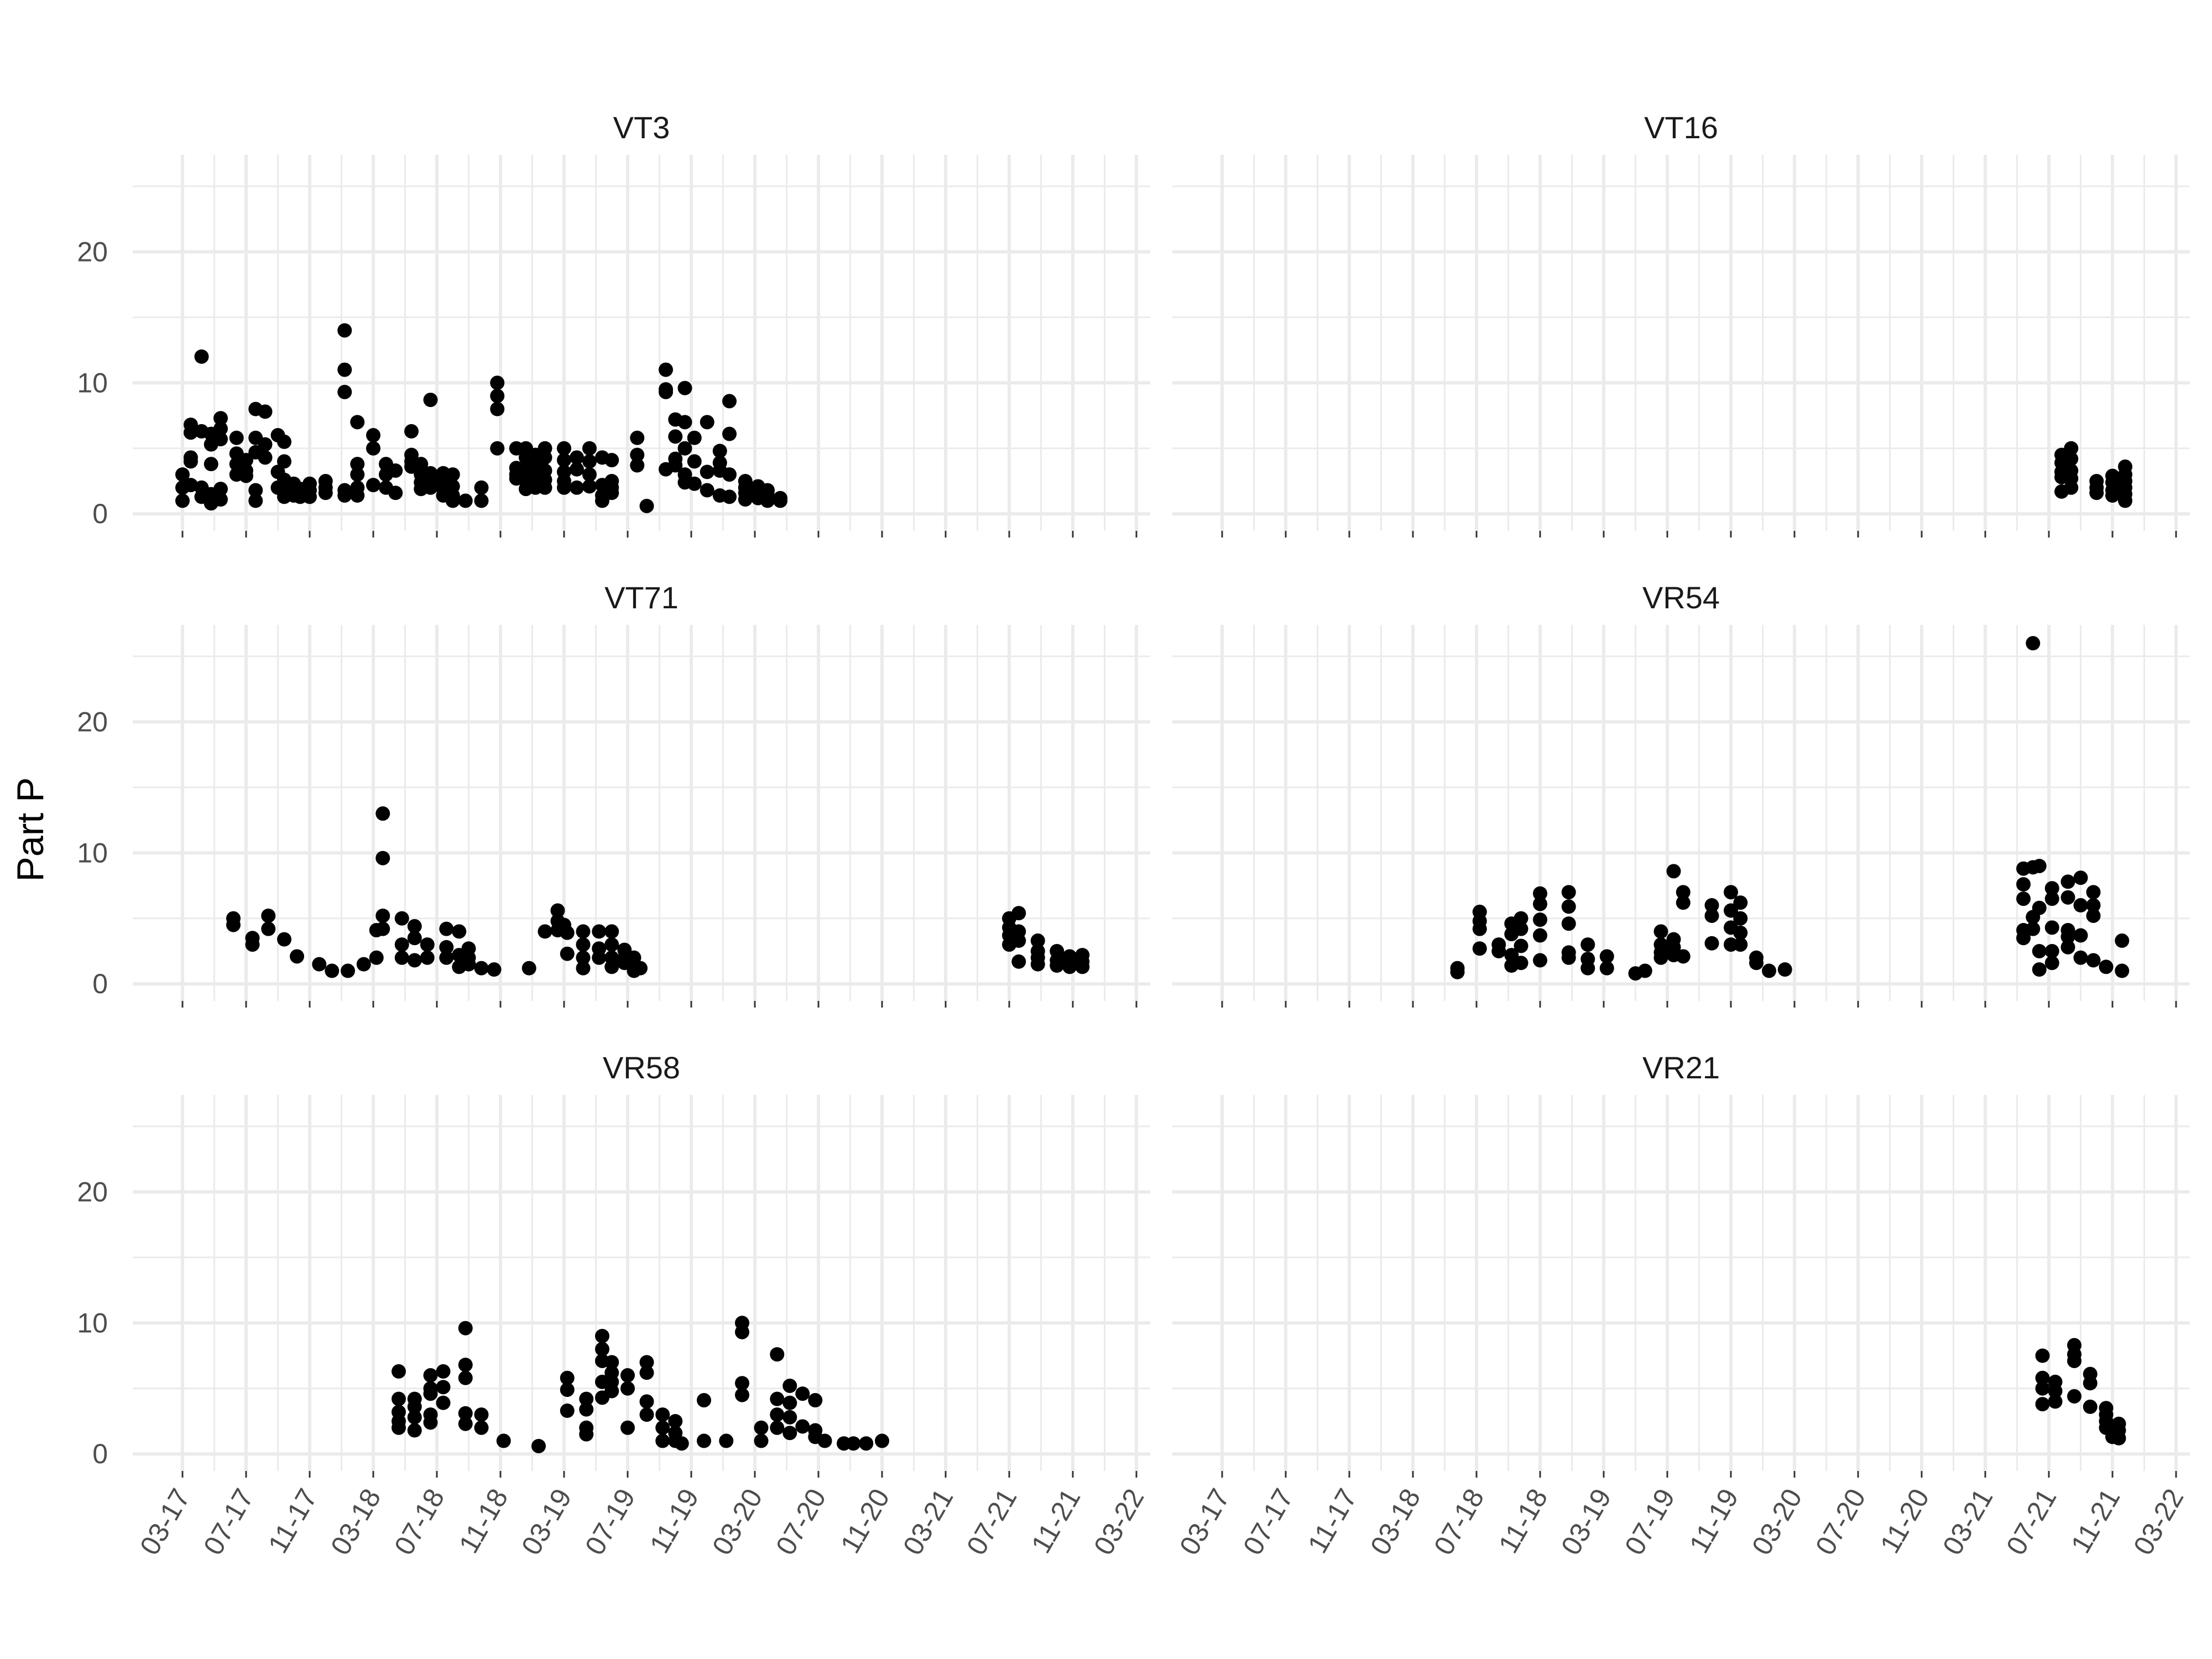  I want to click on facet-vt16: VT16, so click(1681, 324).